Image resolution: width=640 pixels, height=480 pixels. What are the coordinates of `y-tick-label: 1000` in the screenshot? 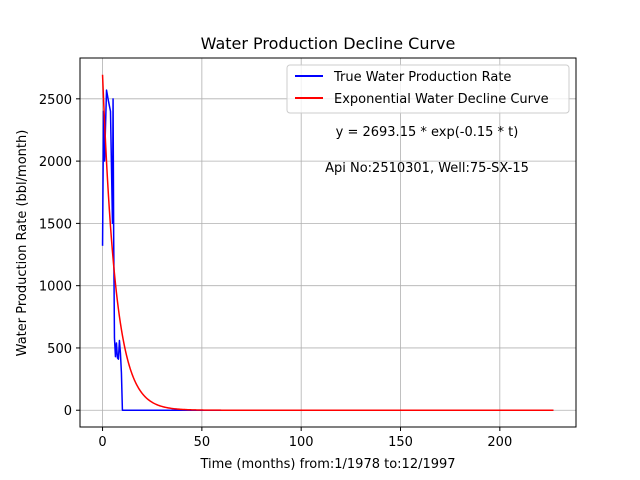 It's located at (55, 287).